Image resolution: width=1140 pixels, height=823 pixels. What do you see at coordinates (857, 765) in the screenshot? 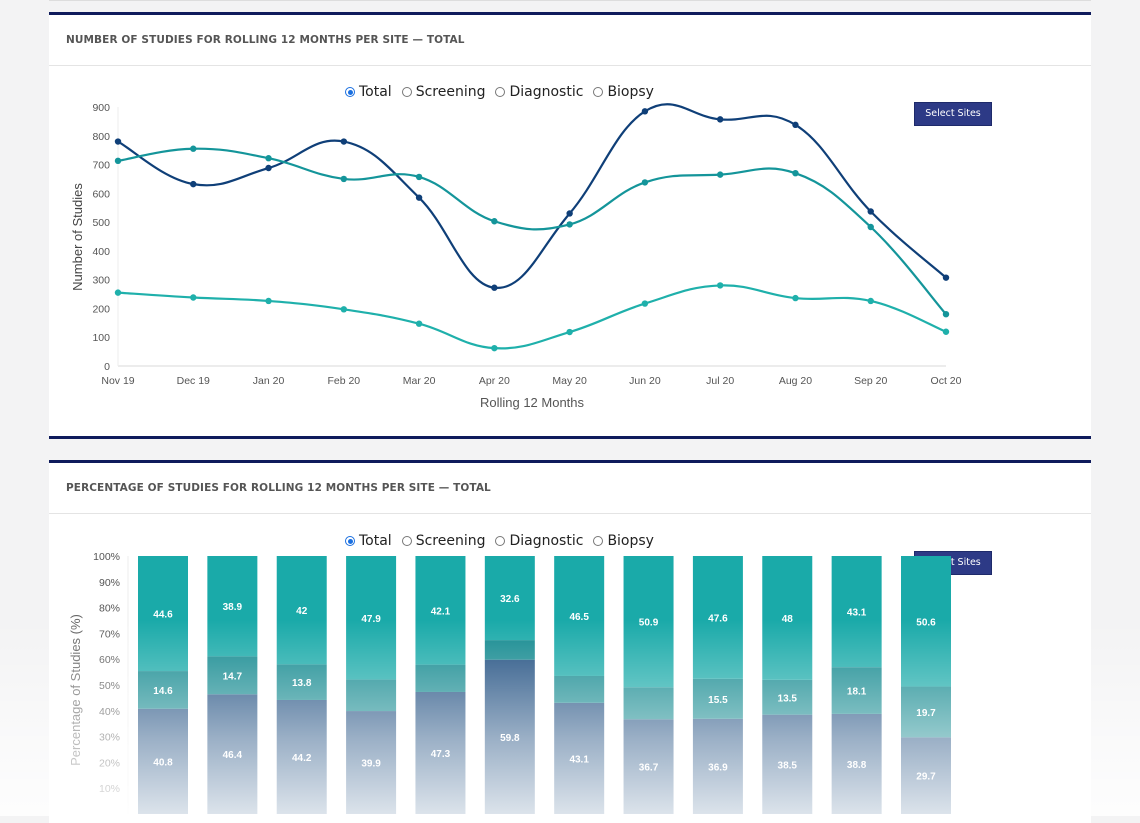
I see `bar-data-label: 38.8` at bounding box center [857, 765].